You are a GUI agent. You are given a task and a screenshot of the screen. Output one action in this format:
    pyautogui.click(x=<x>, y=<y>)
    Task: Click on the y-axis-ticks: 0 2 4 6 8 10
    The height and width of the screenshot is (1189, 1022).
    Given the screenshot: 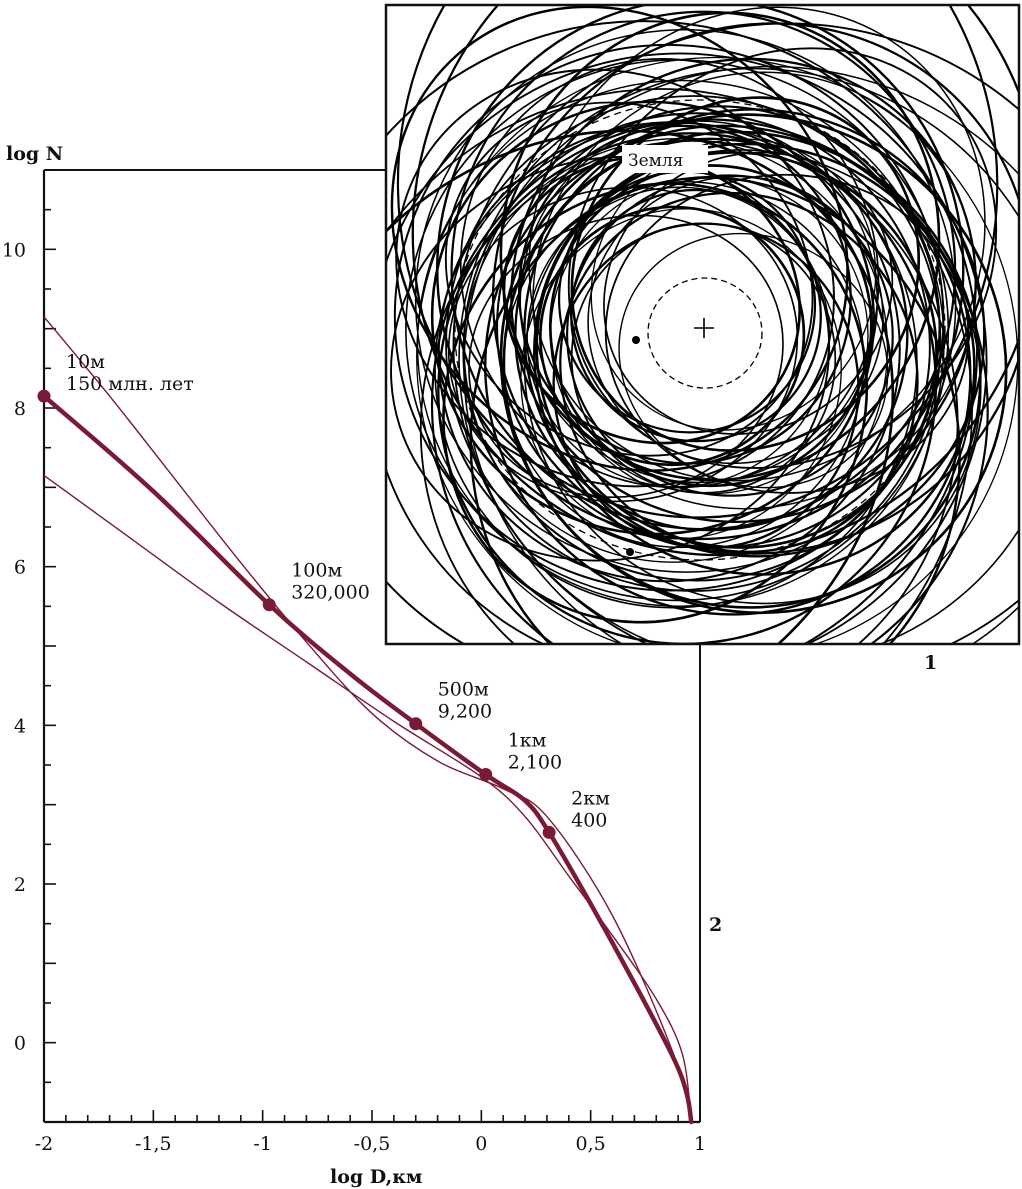 What is the action you would take?
    pyautogui.click(x=29, y=646)
    